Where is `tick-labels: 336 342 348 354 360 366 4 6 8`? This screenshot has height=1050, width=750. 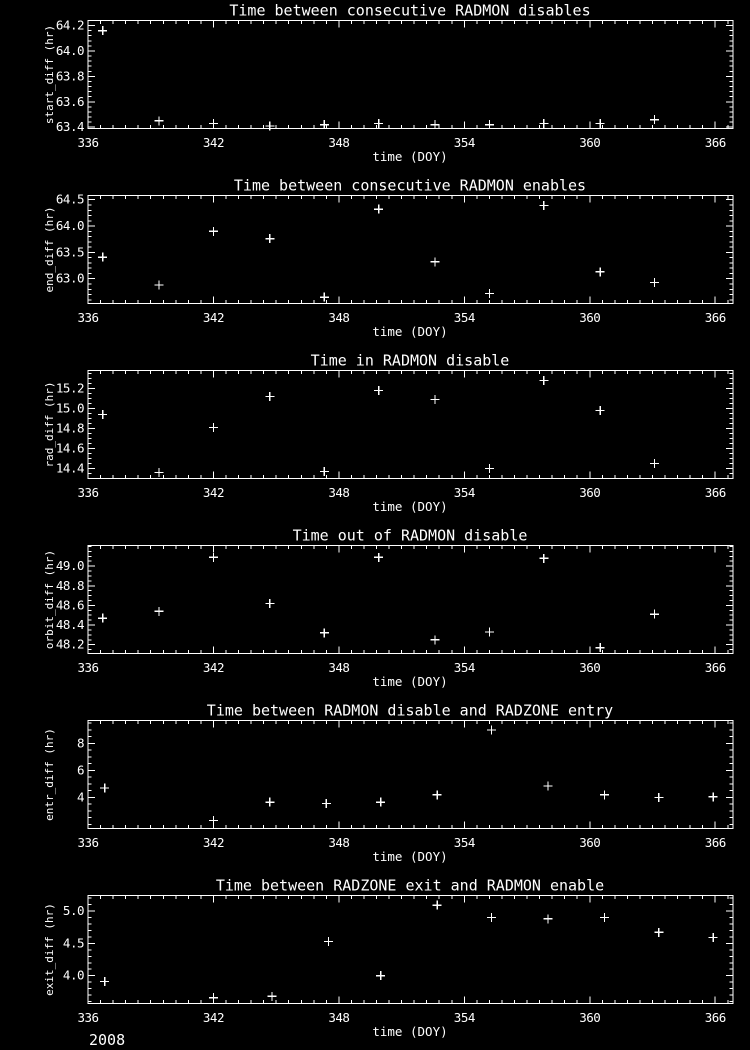 tick-labels: 336 342 348 354 360 366 4 6 8 is located at coordinates (401, 792).